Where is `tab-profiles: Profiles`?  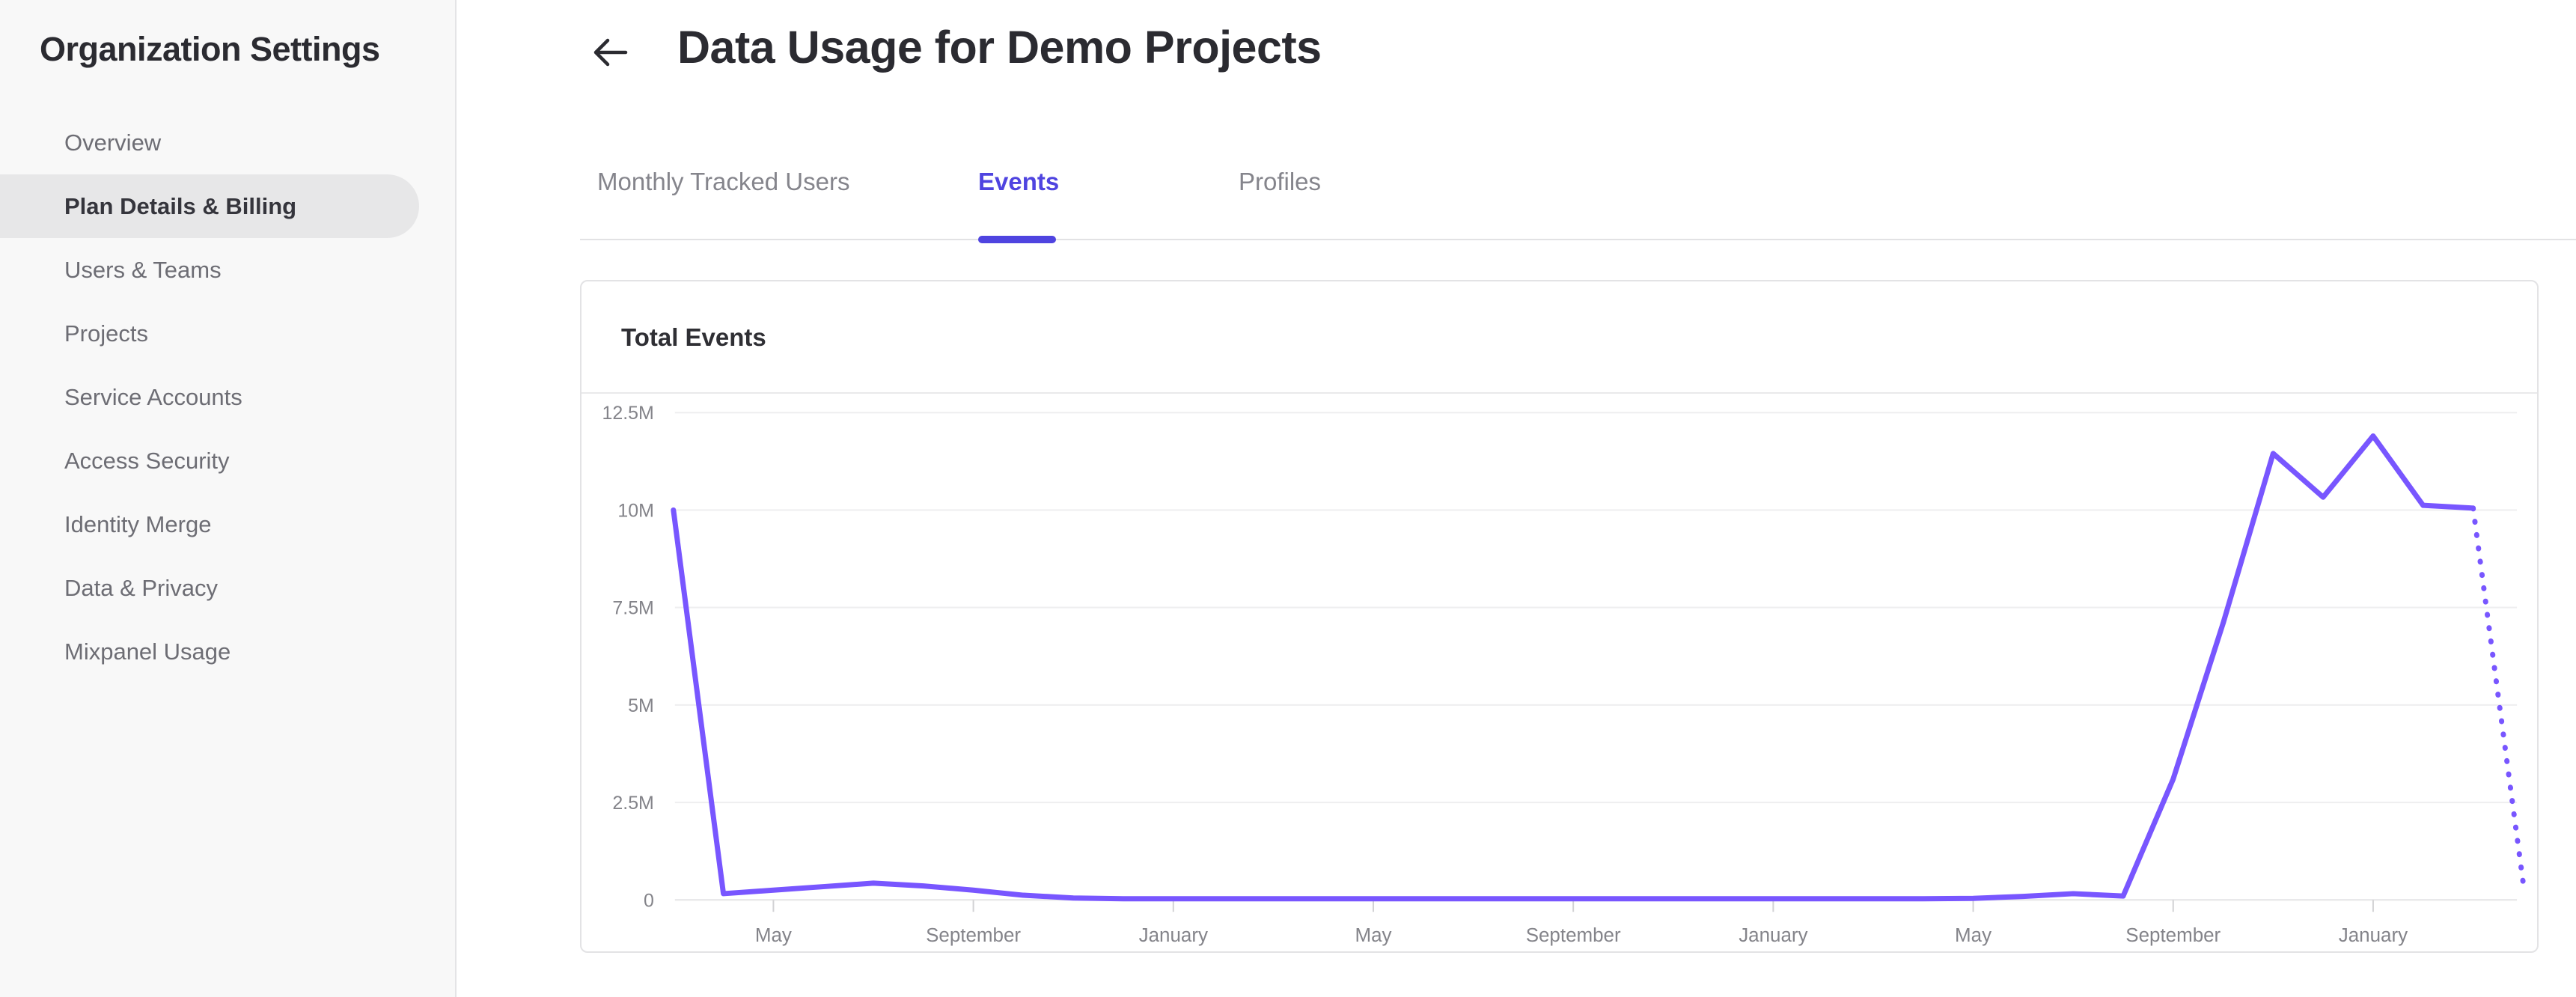
tab-profiles: Profiles is located at coordinates (1280, 181).